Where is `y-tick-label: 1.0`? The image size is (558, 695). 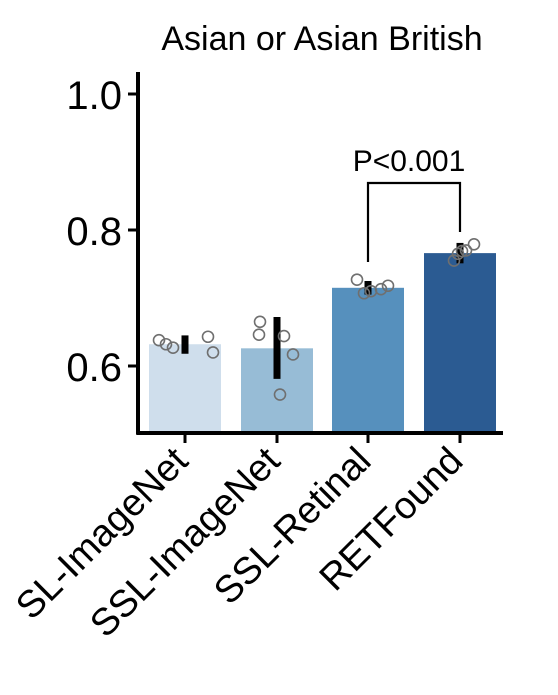 y-tick-label: 1.0 is located at coordinates (94, 96).